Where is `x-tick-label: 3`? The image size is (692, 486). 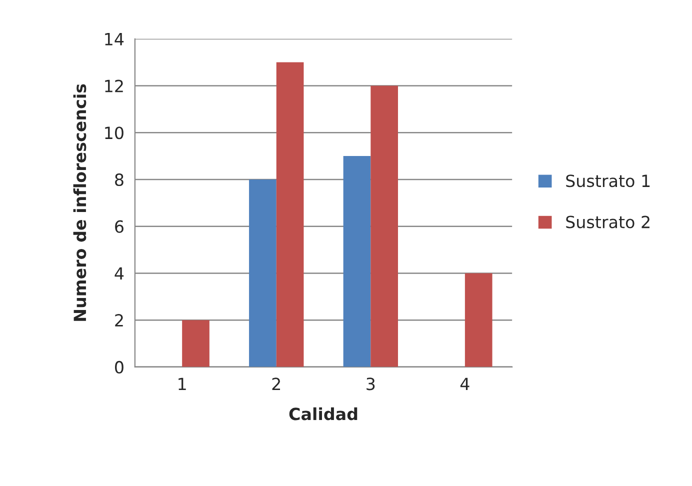
x-tick-label: 3 is located at coordinates (370, 384).